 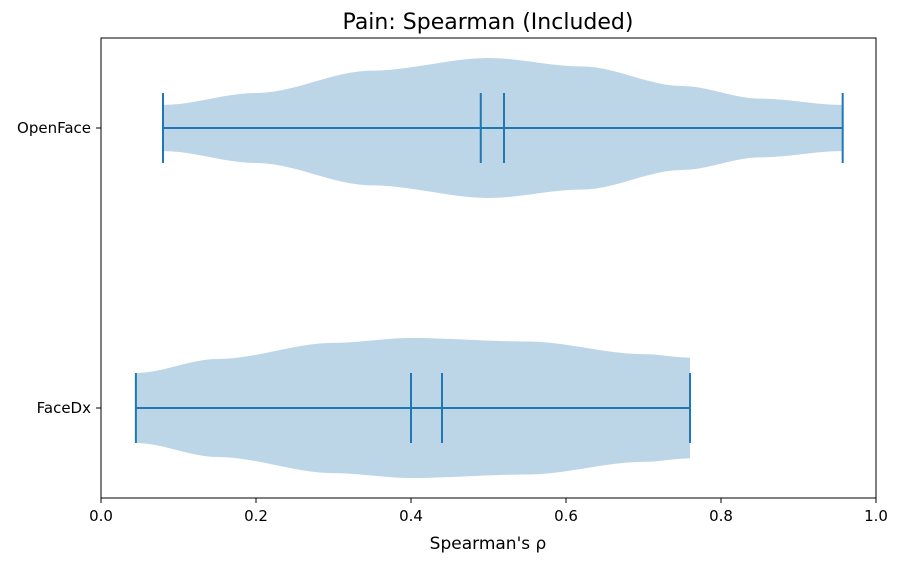 I want to click on x-tick-label: 0.8, so click(x=721, y=516).